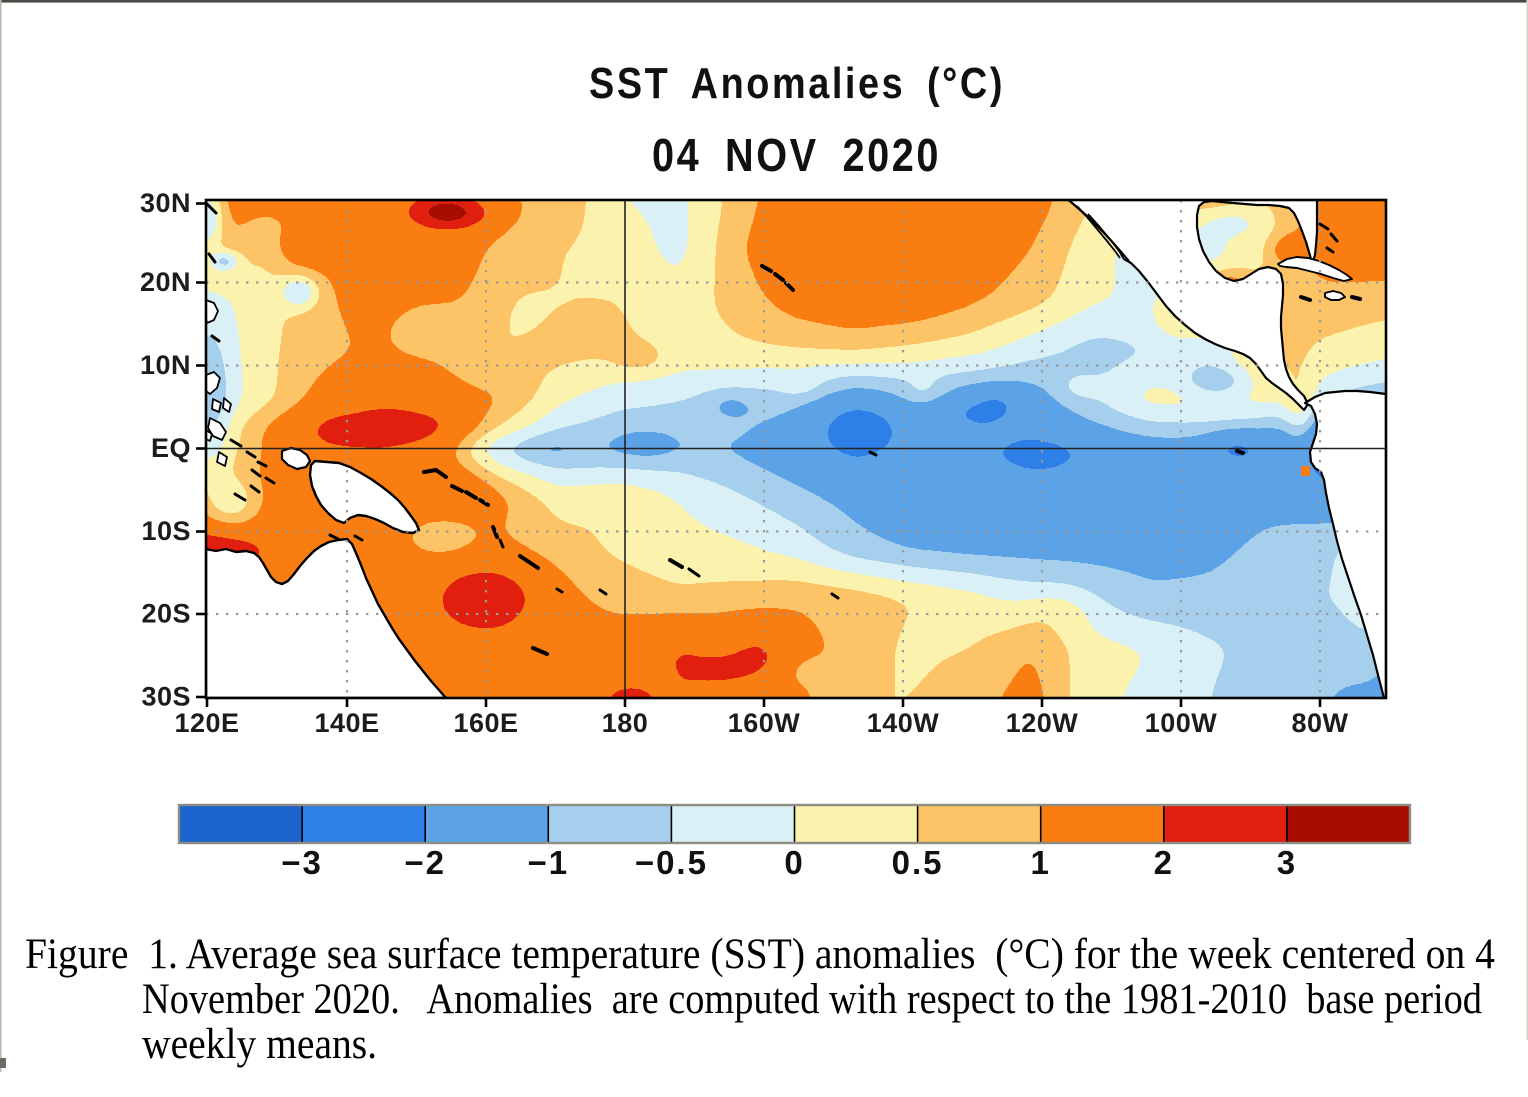  I want to click on svg-text: 20N, so click(165, 282).